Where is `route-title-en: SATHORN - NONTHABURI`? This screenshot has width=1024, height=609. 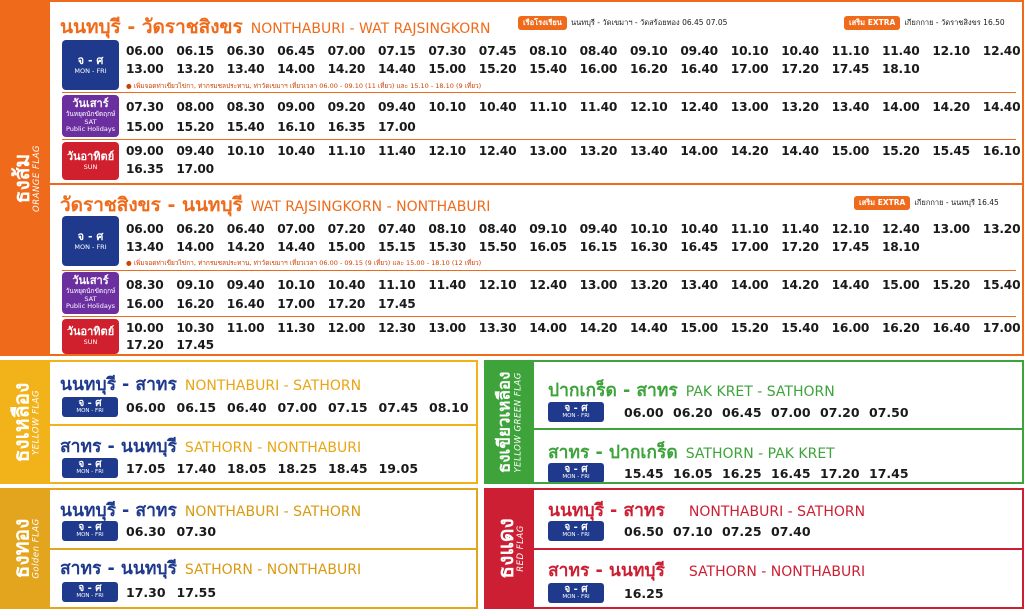 route-title-en: SATHORN - NONTHABURI is located at coordinates (777, 572).